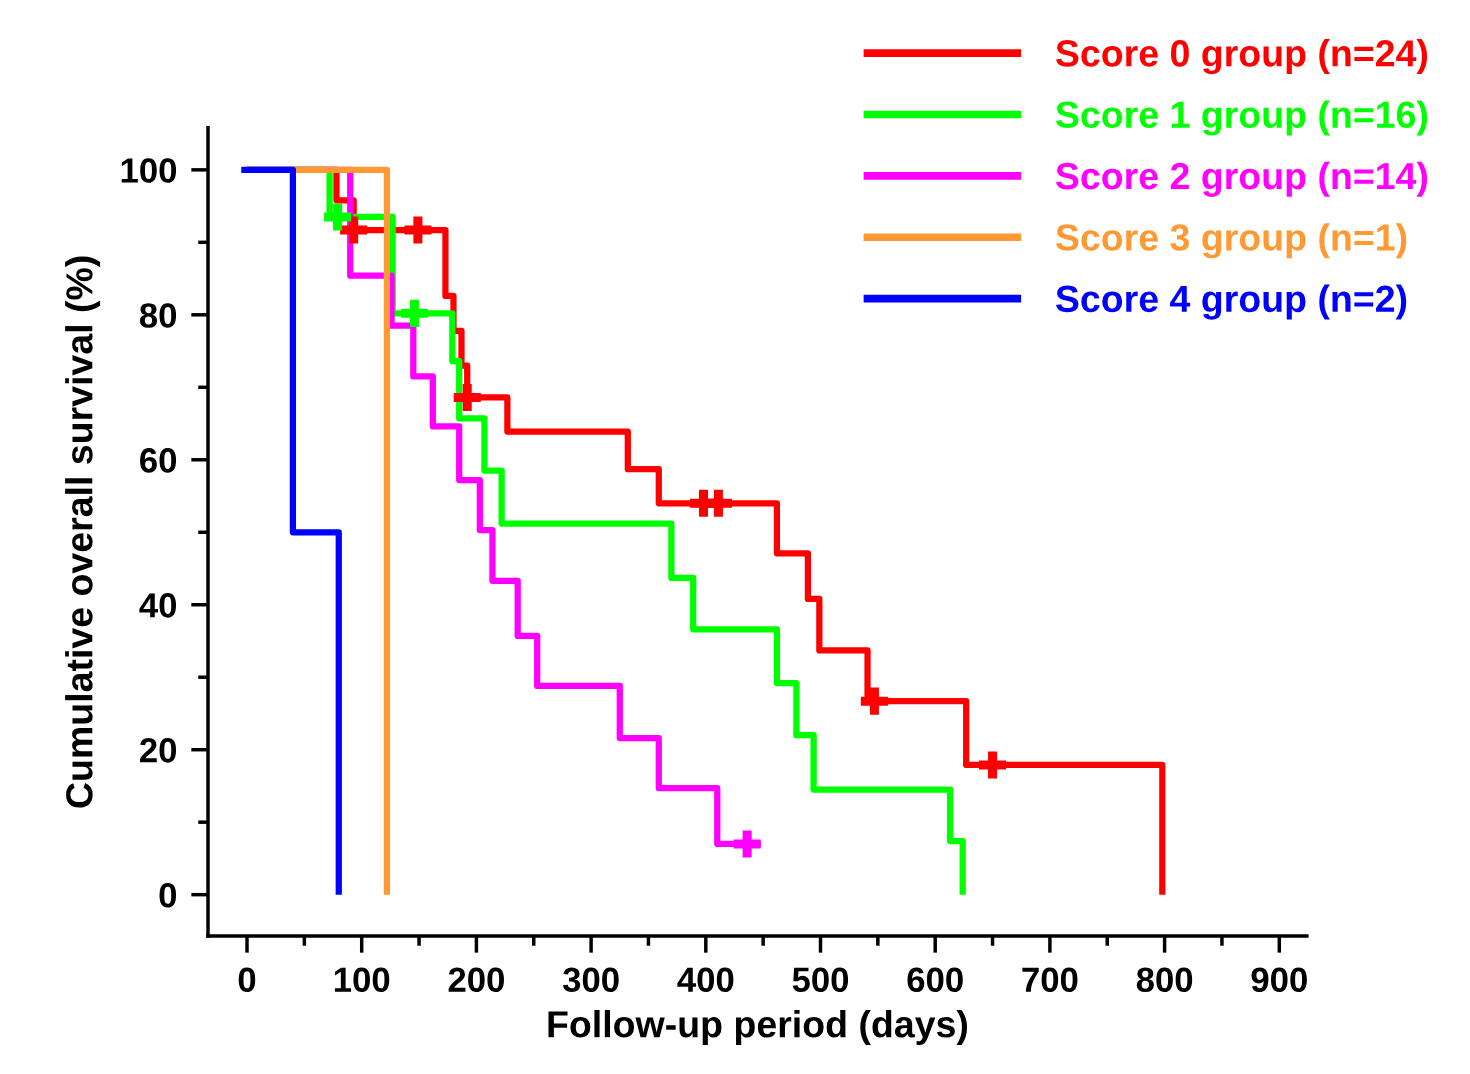 The image size is (1470, 1074). I want to click on legend-label: Score 2 group (n=14), so click(1241, 179).